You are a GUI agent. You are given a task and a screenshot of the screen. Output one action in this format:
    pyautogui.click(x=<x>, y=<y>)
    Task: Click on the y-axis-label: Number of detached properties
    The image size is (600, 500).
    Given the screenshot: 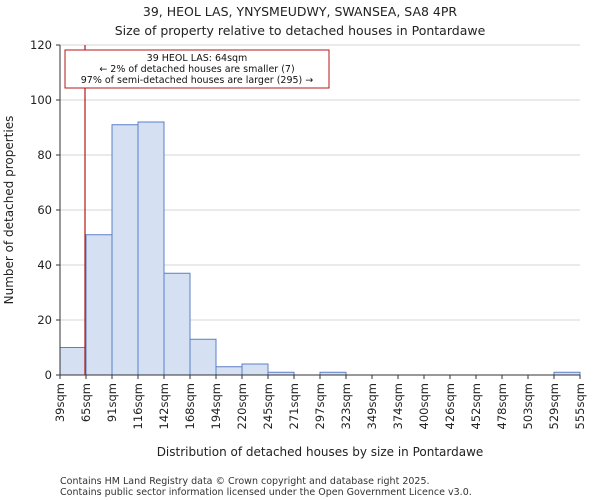 What is the action you would take?
    pyautogui.click(x=9, y=210)
    